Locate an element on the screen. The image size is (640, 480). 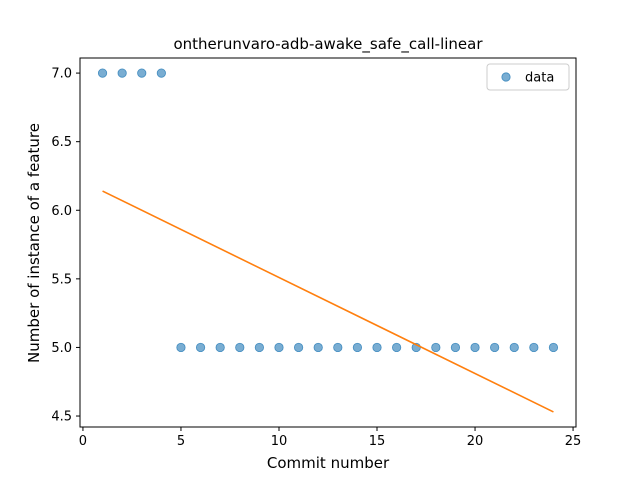
y-axis-label: Number of instance of a feature is located at coordinates (34, 243).